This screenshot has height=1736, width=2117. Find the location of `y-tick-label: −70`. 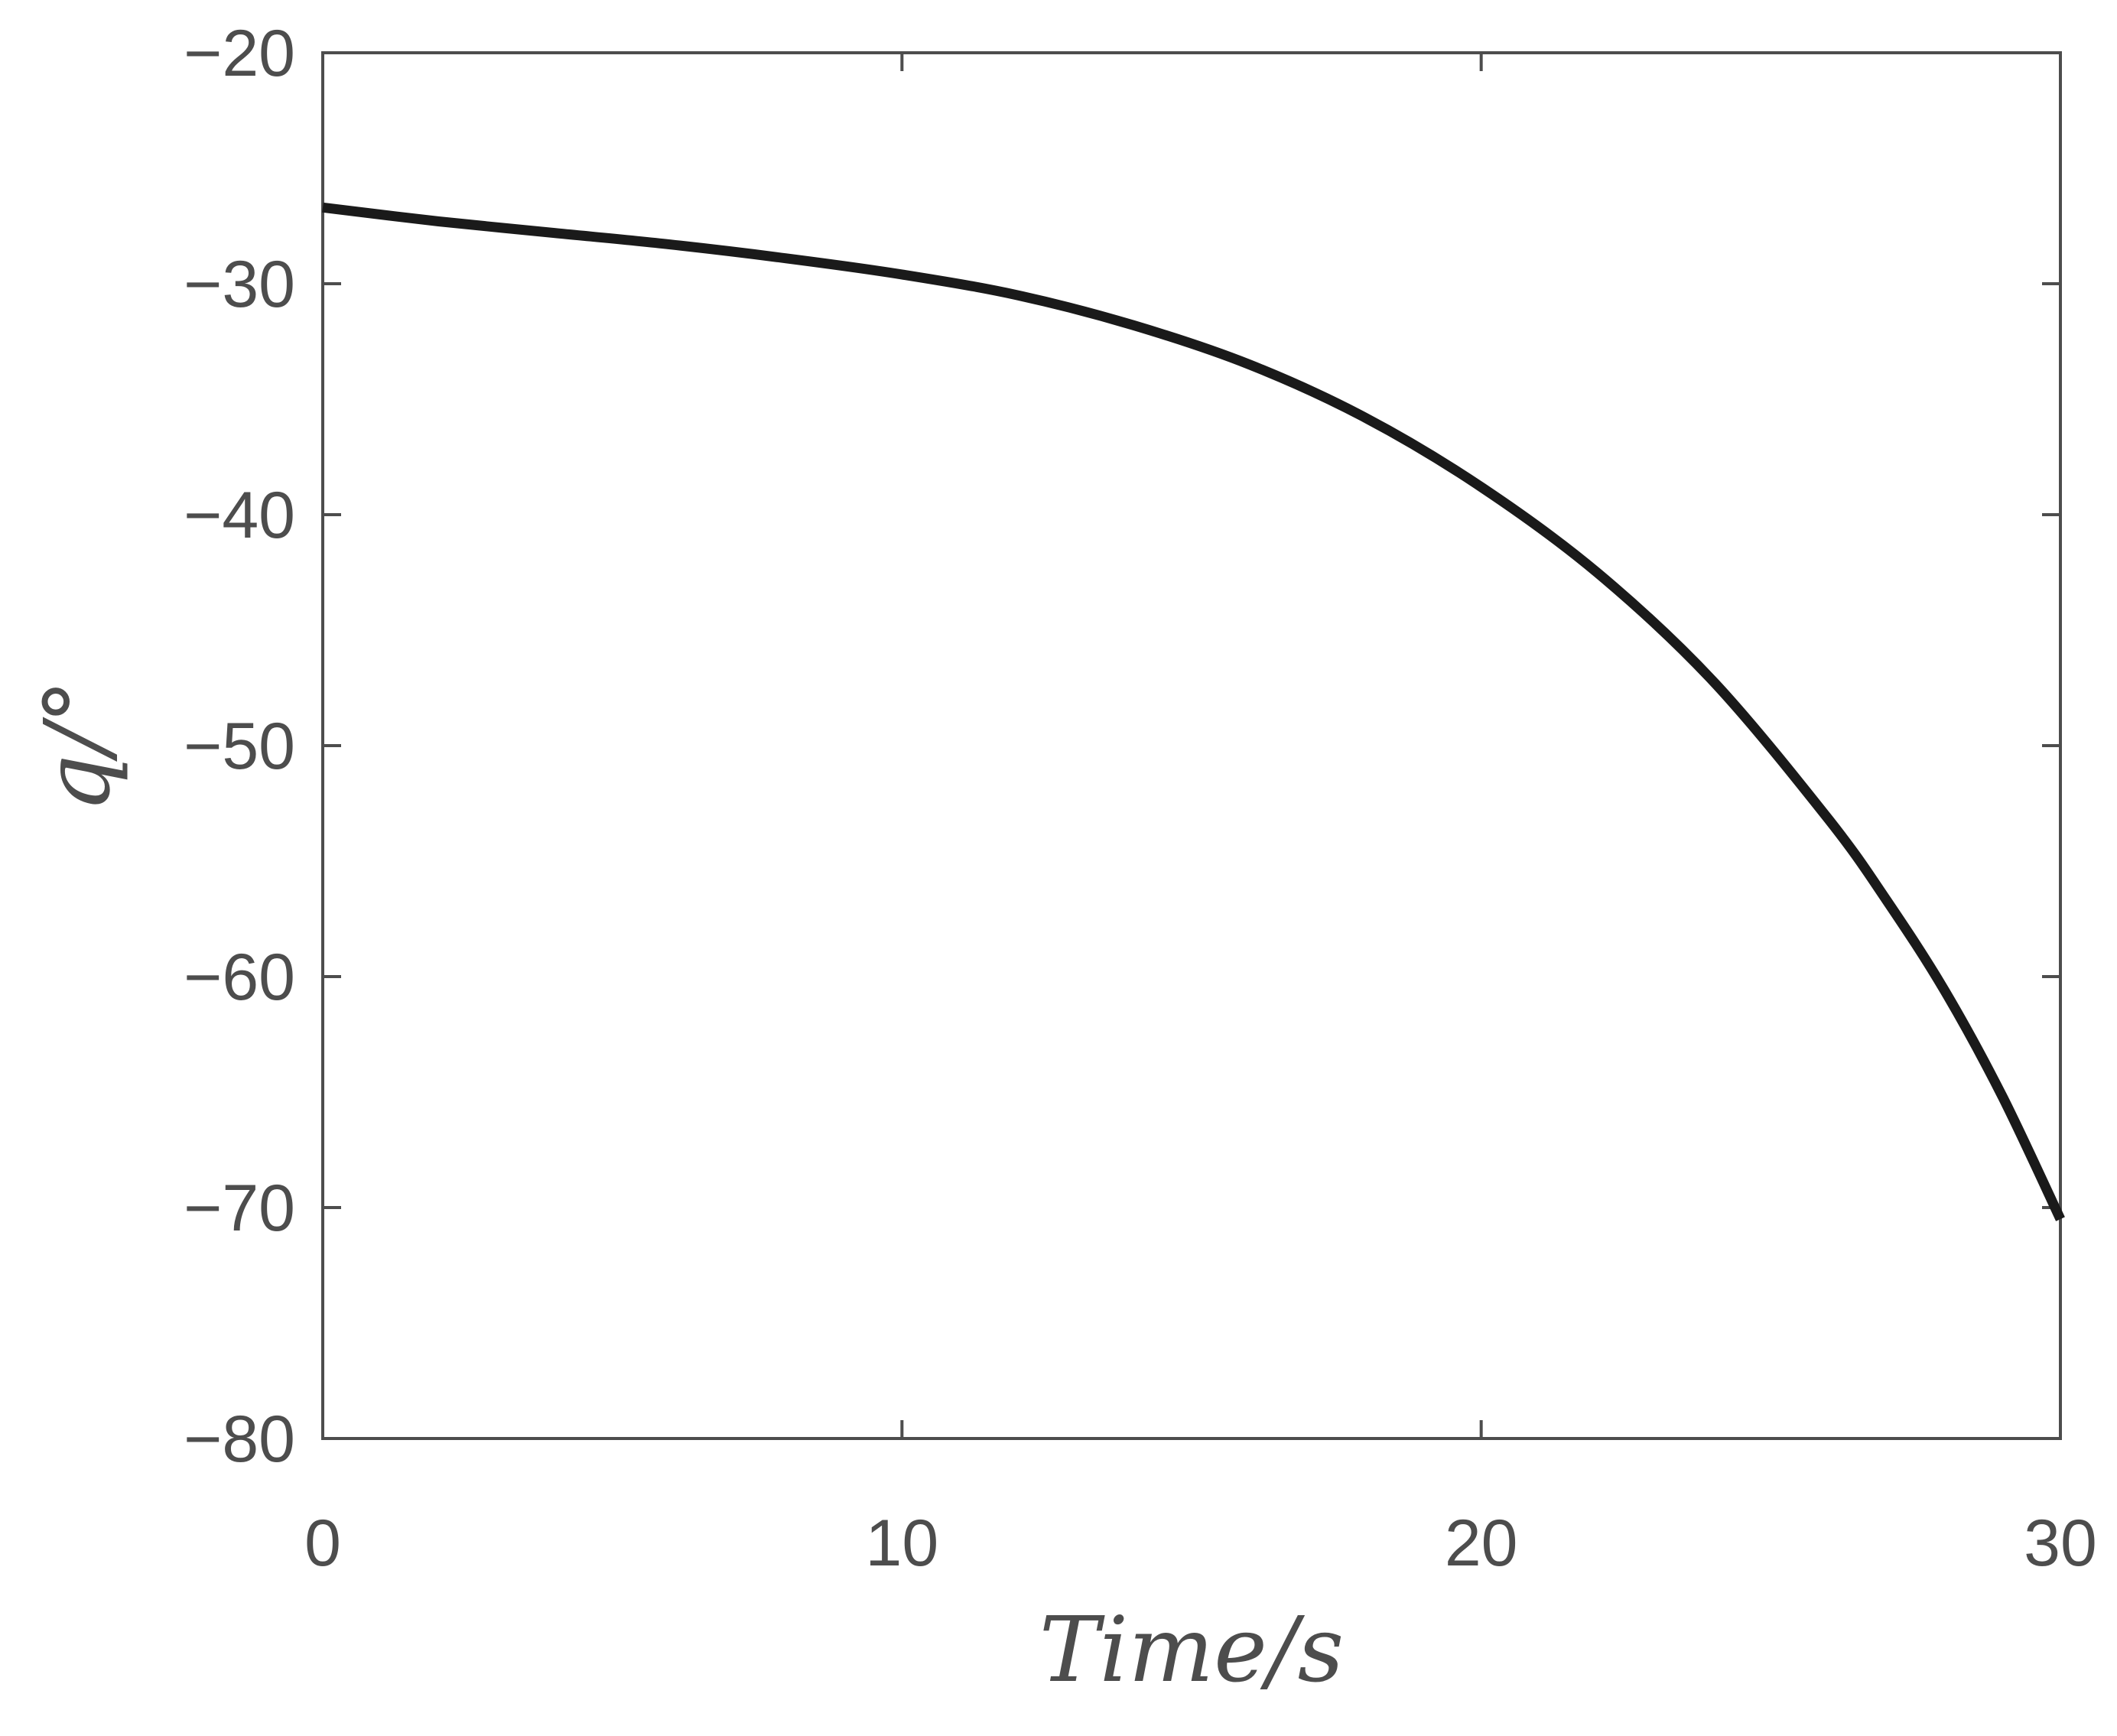

y-tick-label: −70 is located at coordinates (239, 1208).